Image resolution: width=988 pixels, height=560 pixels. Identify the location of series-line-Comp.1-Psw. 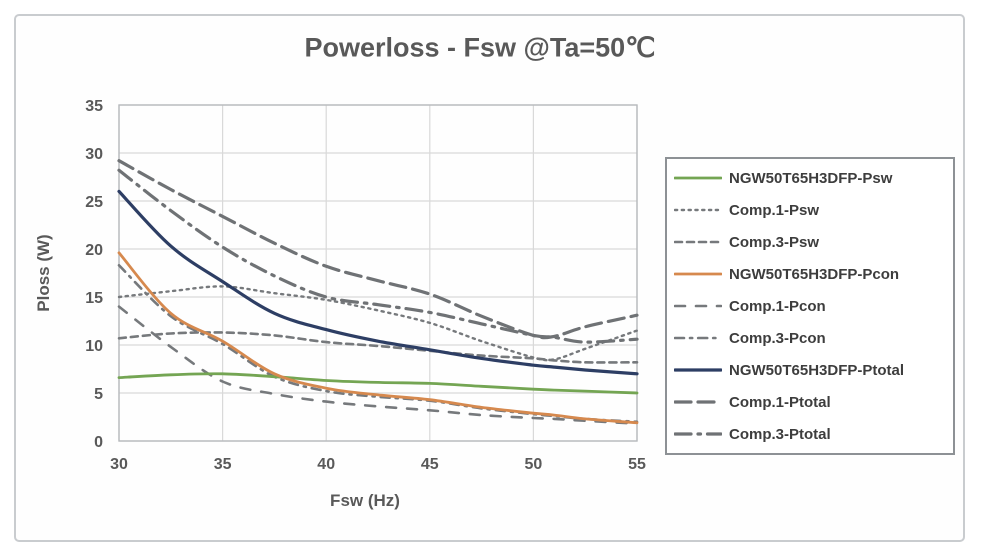
(378, 323).